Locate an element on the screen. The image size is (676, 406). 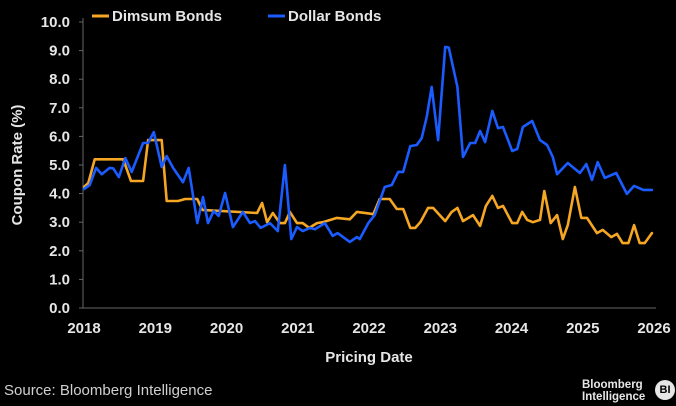
x-tick-label: 2020 is located at coordinates (226, 328).